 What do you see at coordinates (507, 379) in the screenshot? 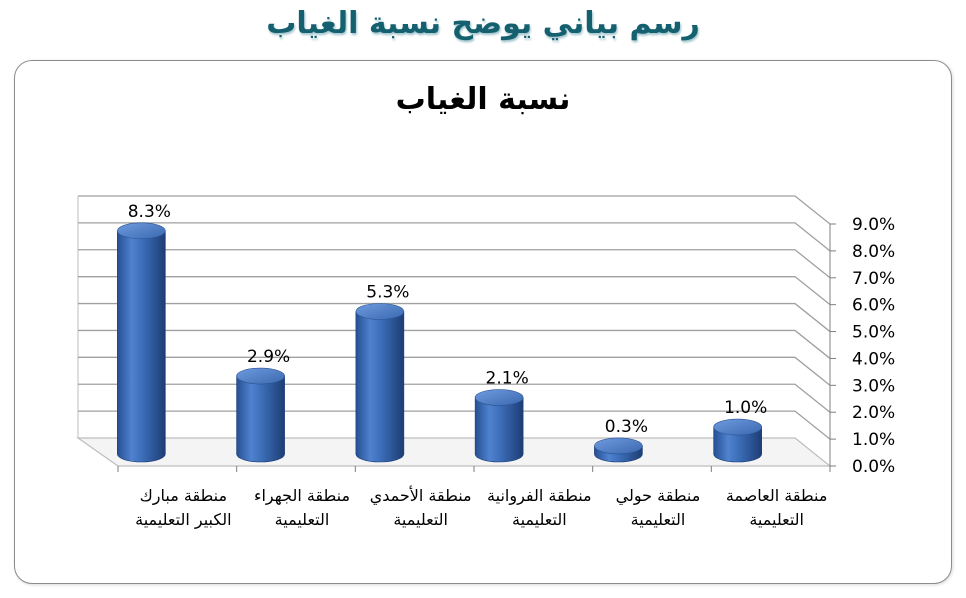
I see `data-label: 2.1%` at bounding box center [507, 379].